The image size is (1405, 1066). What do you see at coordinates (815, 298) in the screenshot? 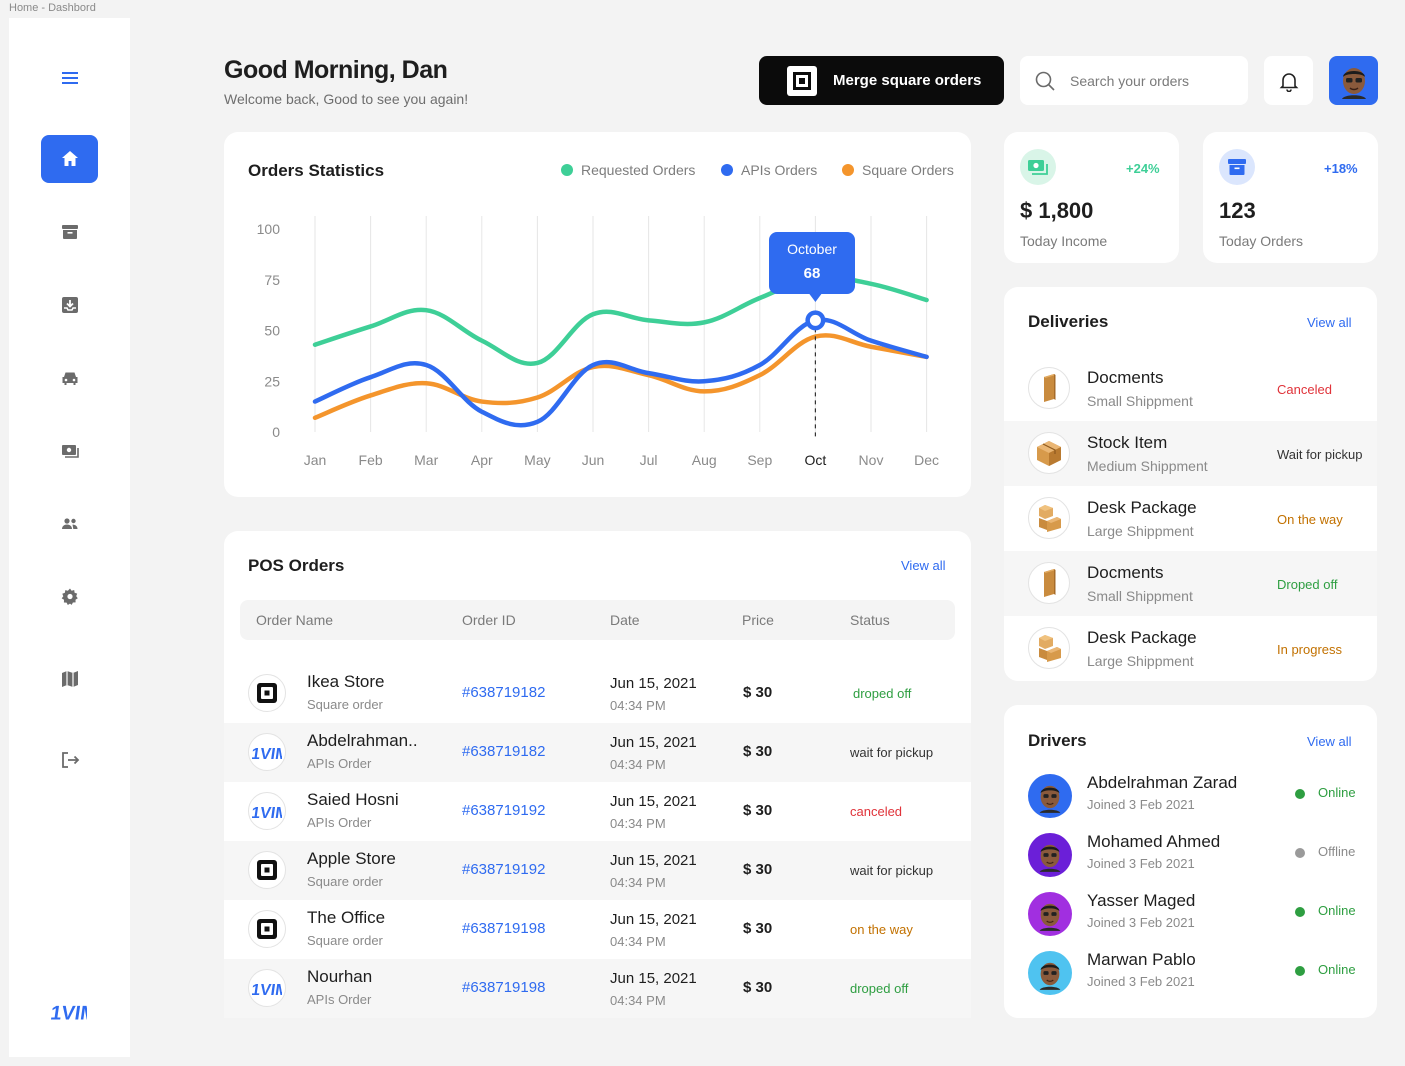
I see `tooltip-pointer` at bounding box center [815, 298].